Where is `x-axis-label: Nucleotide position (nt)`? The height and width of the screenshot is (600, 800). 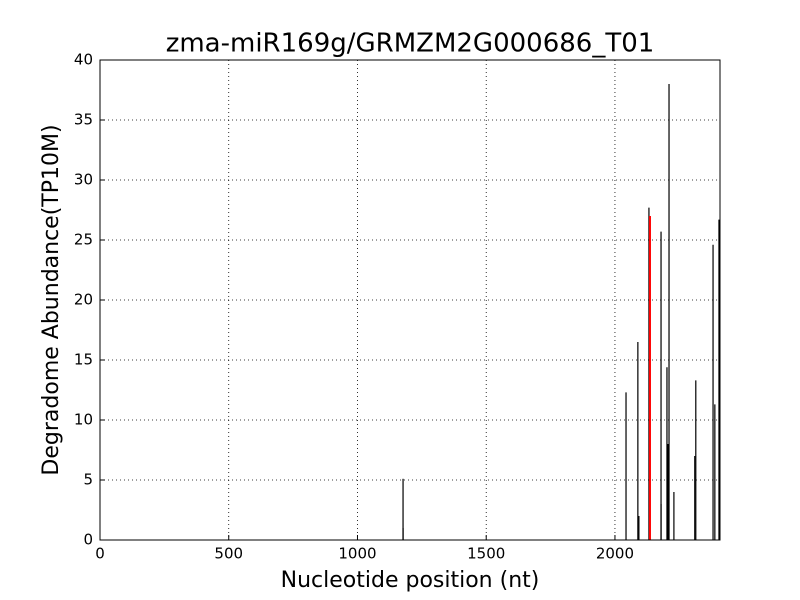
x-axis-label: Nucleotide position (nt) is located at coordinates (410, 580).